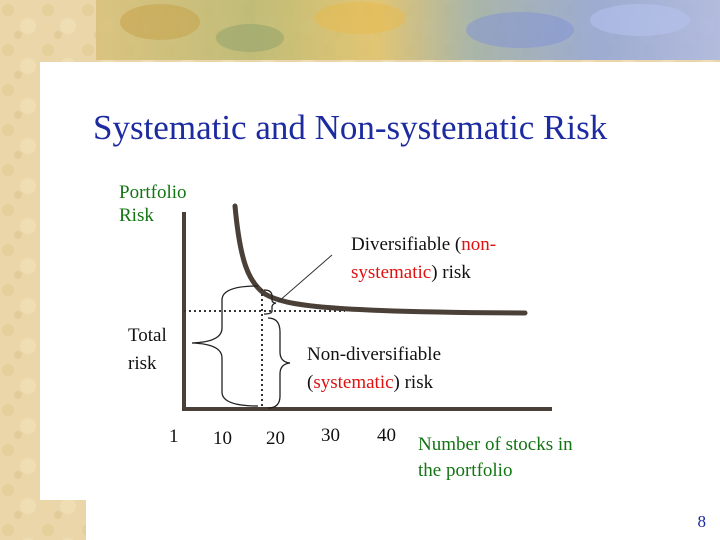  Describe the element at coordinates (495, 444) in the screenshot. I see `x-axis-label-line1: Number of stocks in` at that location.